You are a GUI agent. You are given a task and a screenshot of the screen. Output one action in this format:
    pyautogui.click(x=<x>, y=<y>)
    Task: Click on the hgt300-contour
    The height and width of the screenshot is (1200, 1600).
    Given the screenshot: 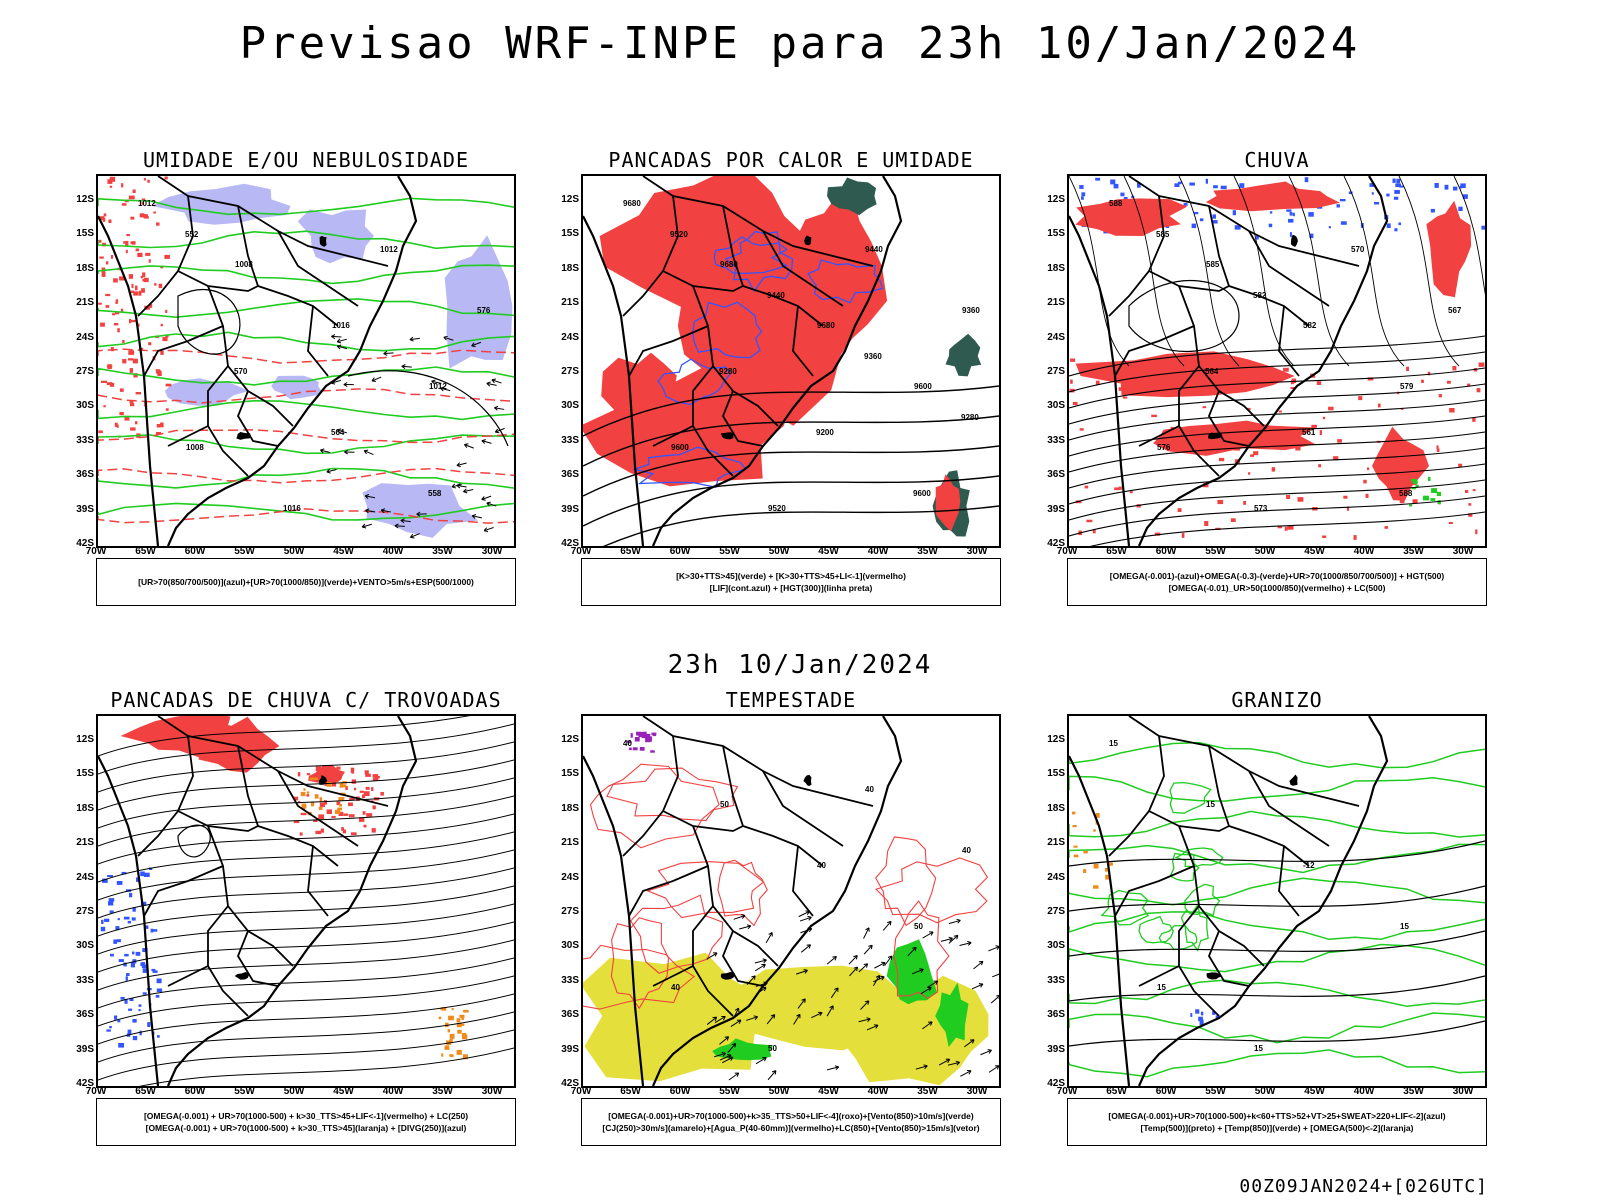 What is the action you would take?
    pyautogui.click(x=791, y=441)
    